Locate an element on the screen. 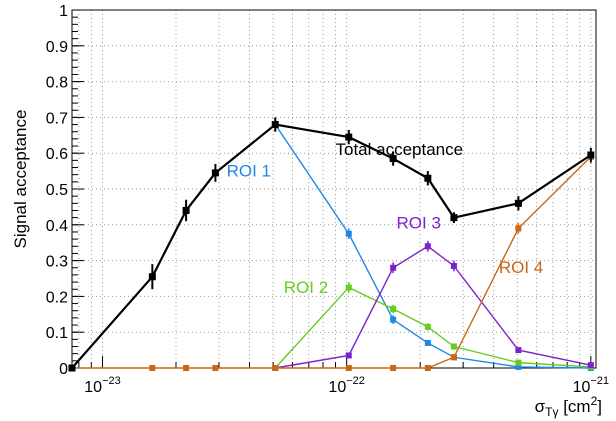  y-tick-label: 0.6 is located at coordinates (57, 154).